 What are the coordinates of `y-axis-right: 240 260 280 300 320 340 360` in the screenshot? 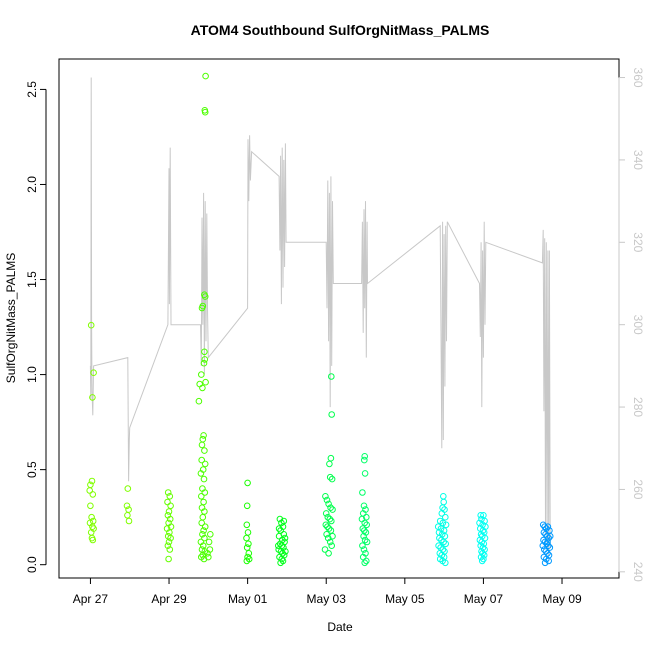 It's located at (631, 325).